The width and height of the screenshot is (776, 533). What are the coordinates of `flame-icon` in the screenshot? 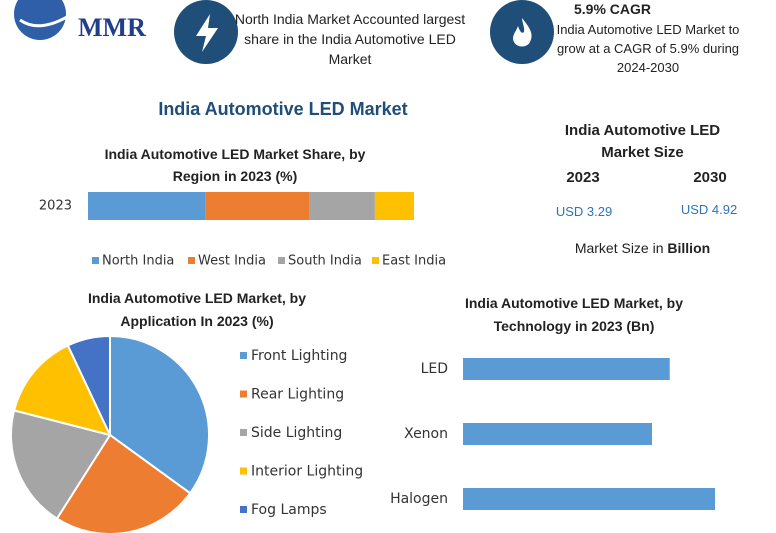 It's located at (522, 32).